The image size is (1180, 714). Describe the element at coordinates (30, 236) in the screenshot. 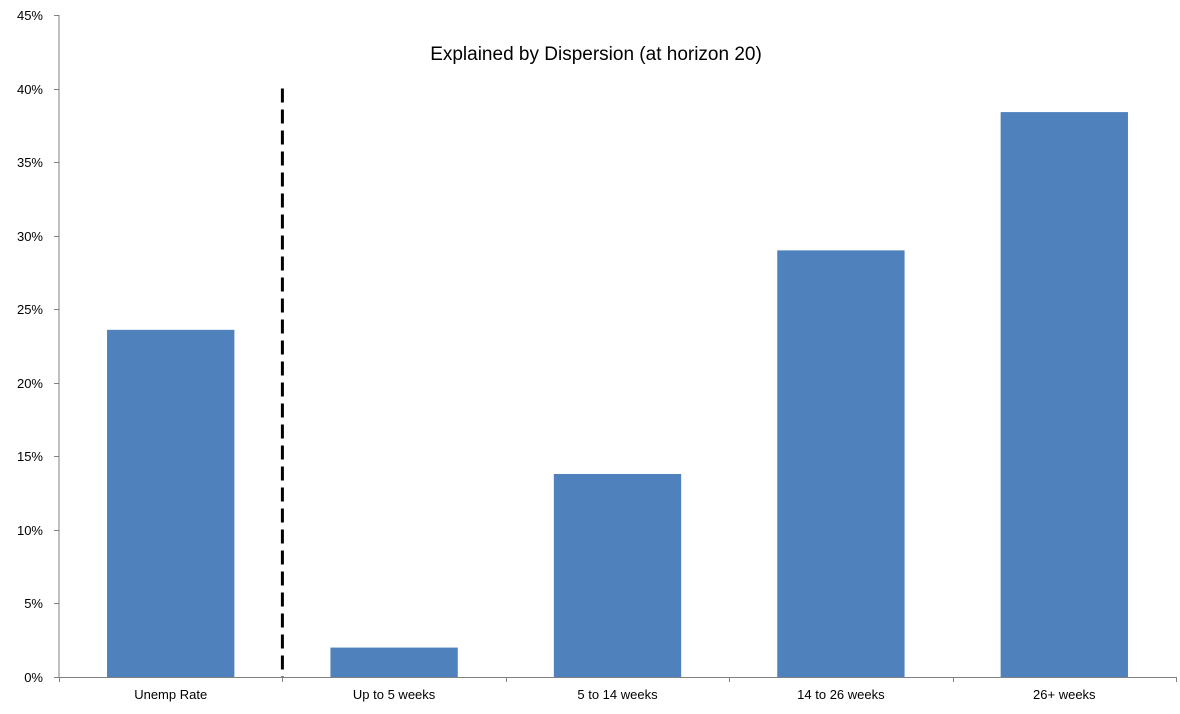

I see `y-tick-label: 30%` at that location.